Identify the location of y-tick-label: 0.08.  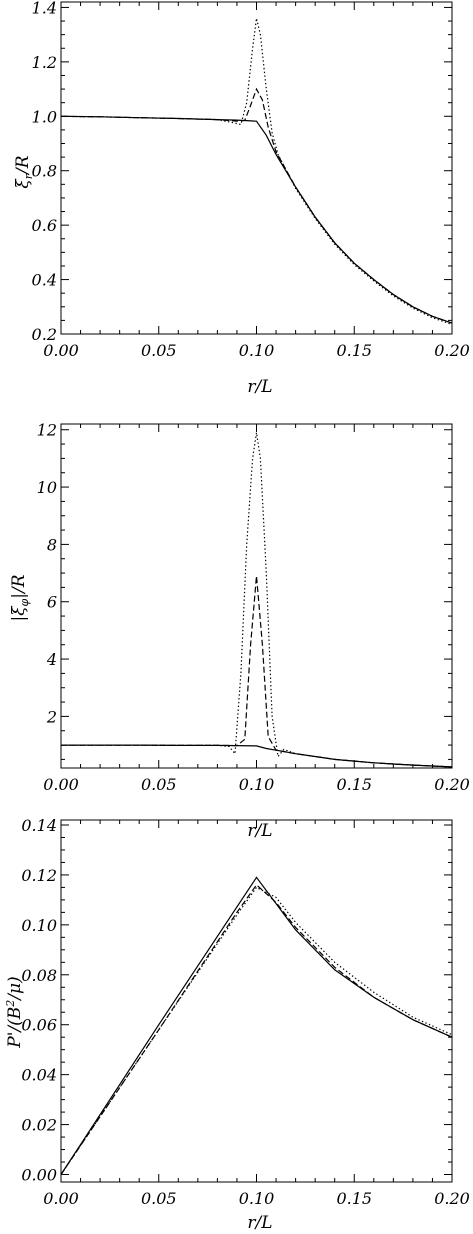
(39, 975).